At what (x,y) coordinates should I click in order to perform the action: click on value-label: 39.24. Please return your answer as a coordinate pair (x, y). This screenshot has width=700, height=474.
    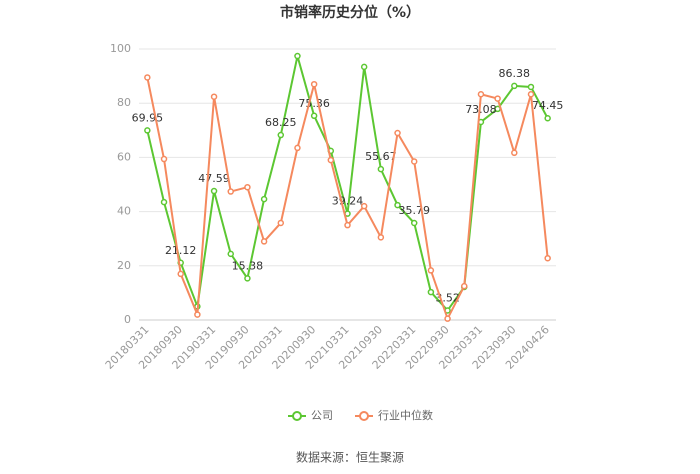
    Looking at the image, I should click on (348, 201).